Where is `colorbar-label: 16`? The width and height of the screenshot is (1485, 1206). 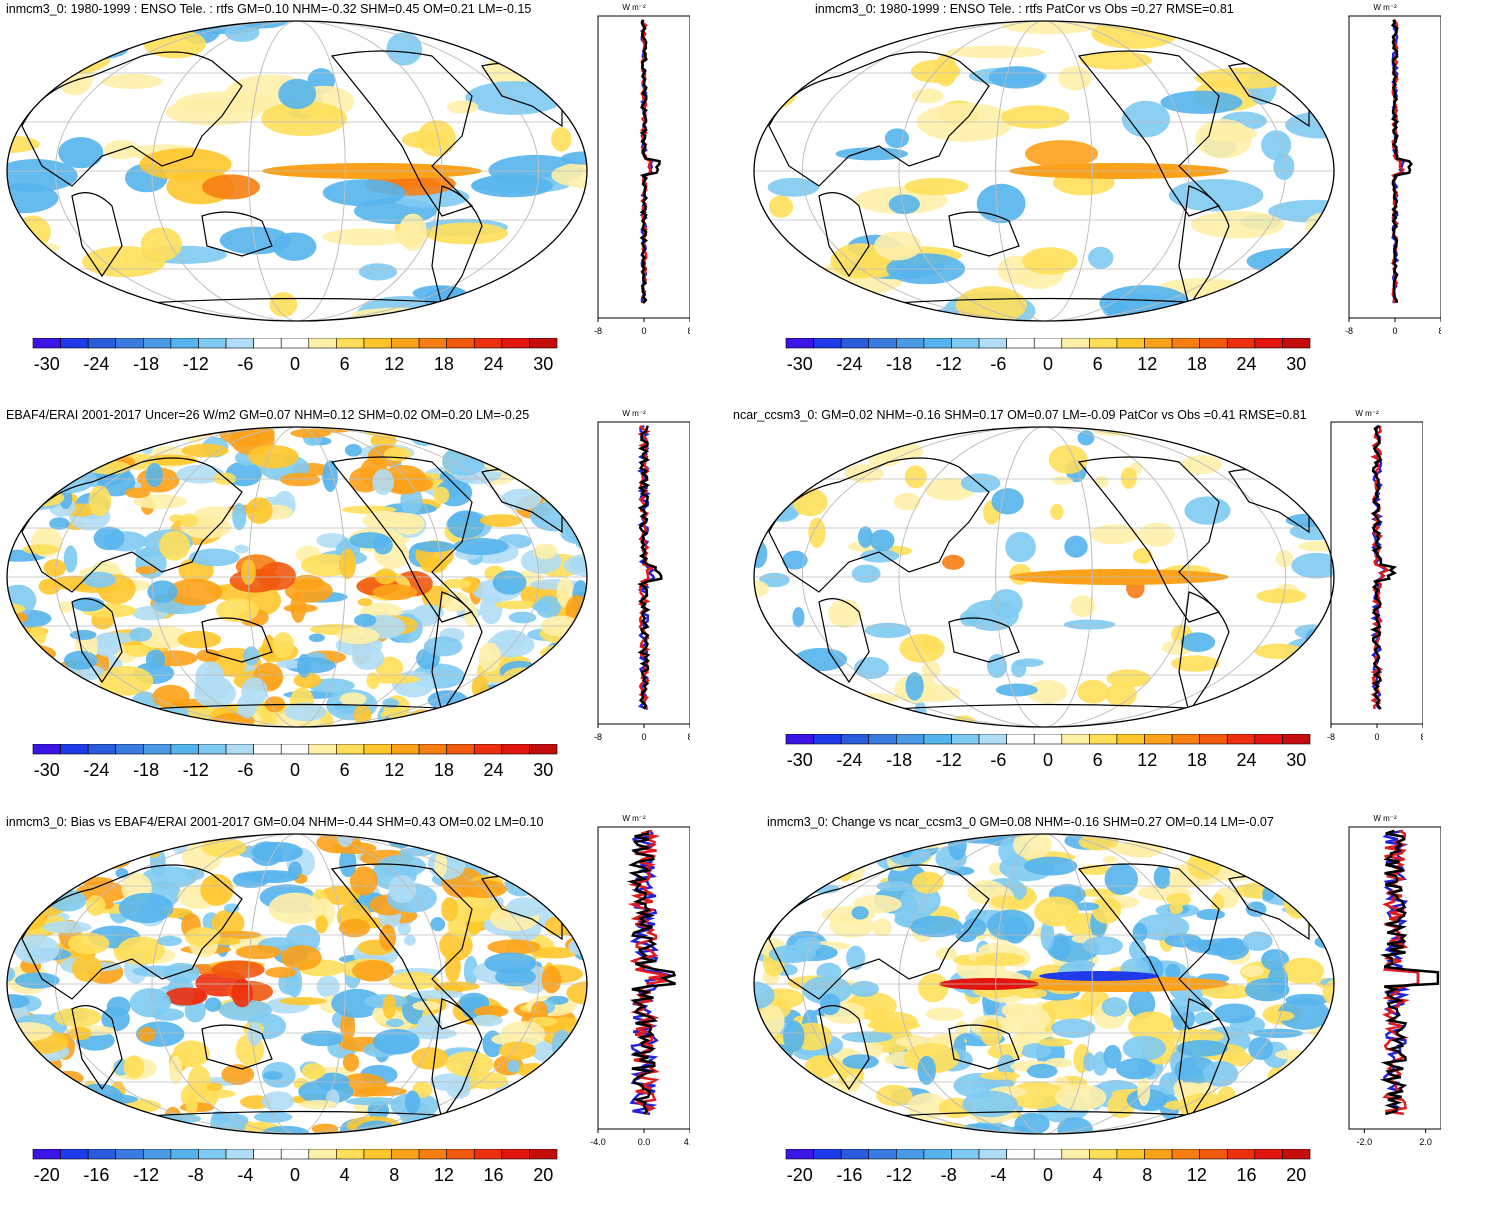
colorbar-label: 16 is located at coordinates (1247, 1175).